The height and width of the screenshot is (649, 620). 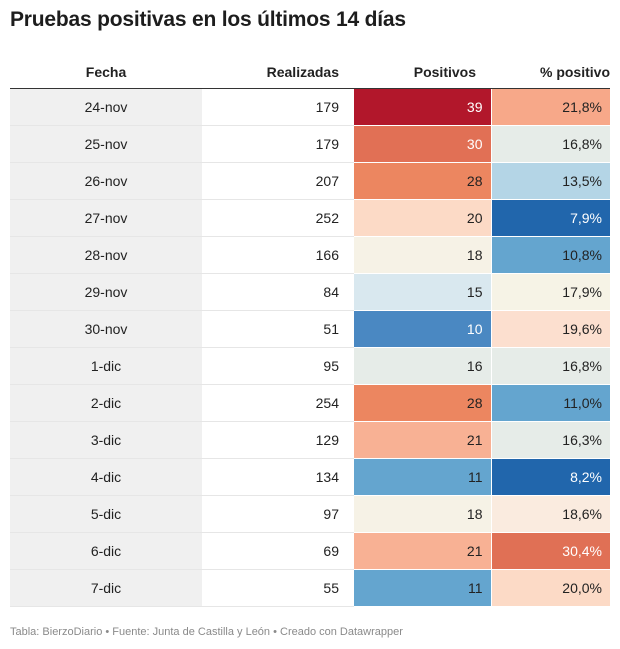 What do you see at coordinates (106, 218) in the screenshot?
I see `cell-fecha: 27-nov` at bounding box center [106, 218].